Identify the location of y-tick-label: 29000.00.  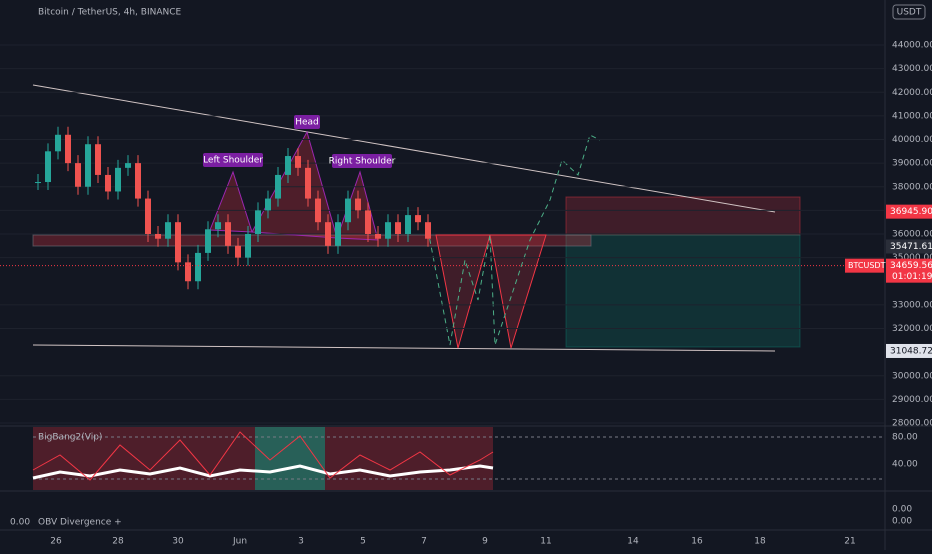
(912, 400).